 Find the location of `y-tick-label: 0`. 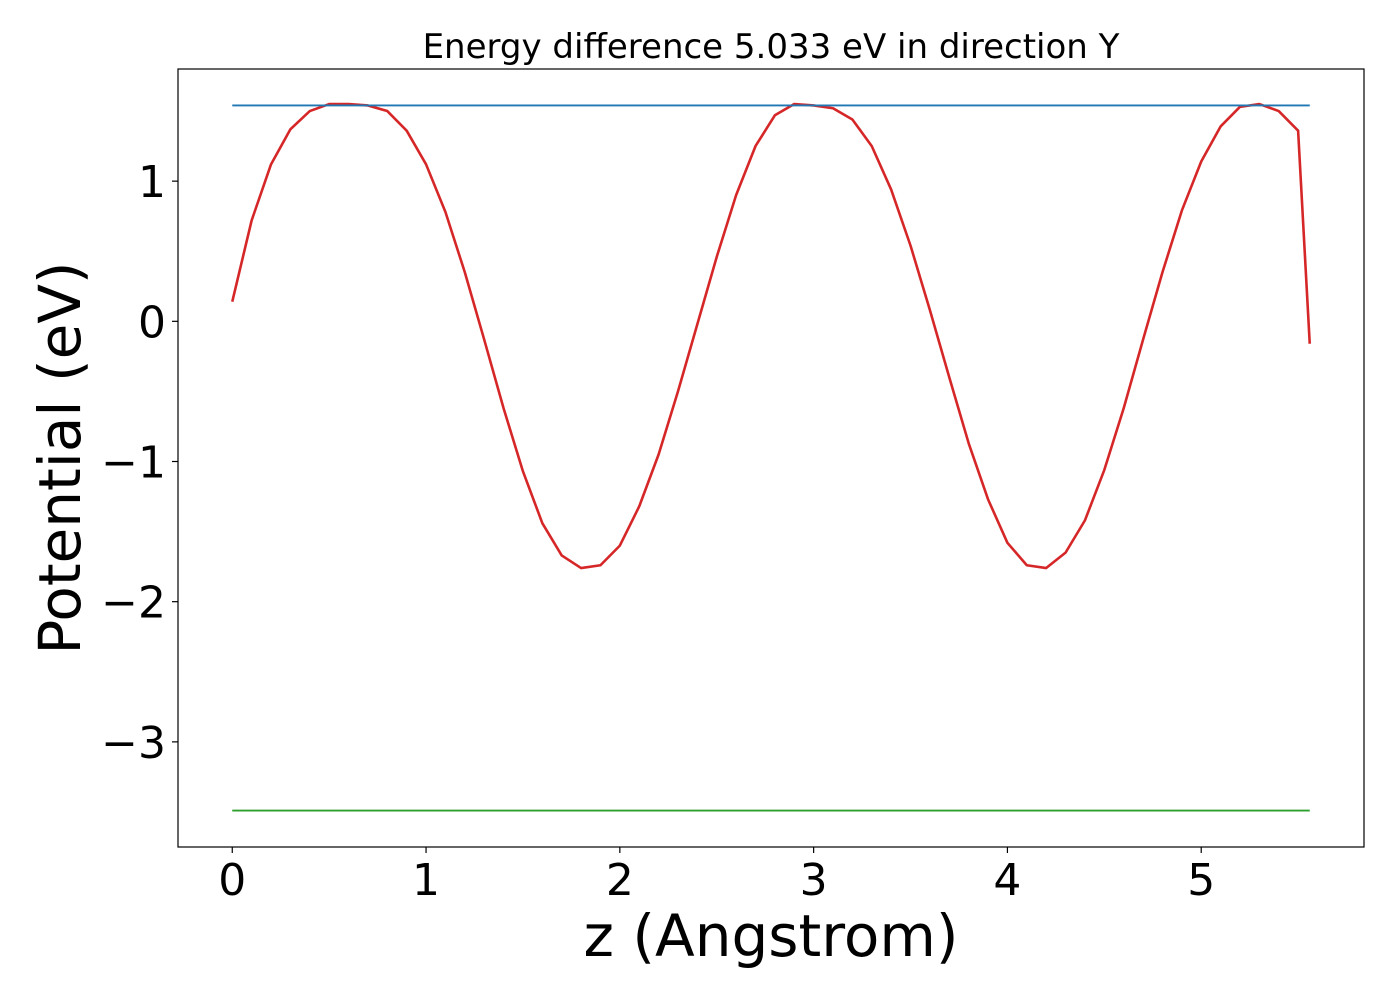

y-tick-label: 0 is located at coordinates (152, 322).